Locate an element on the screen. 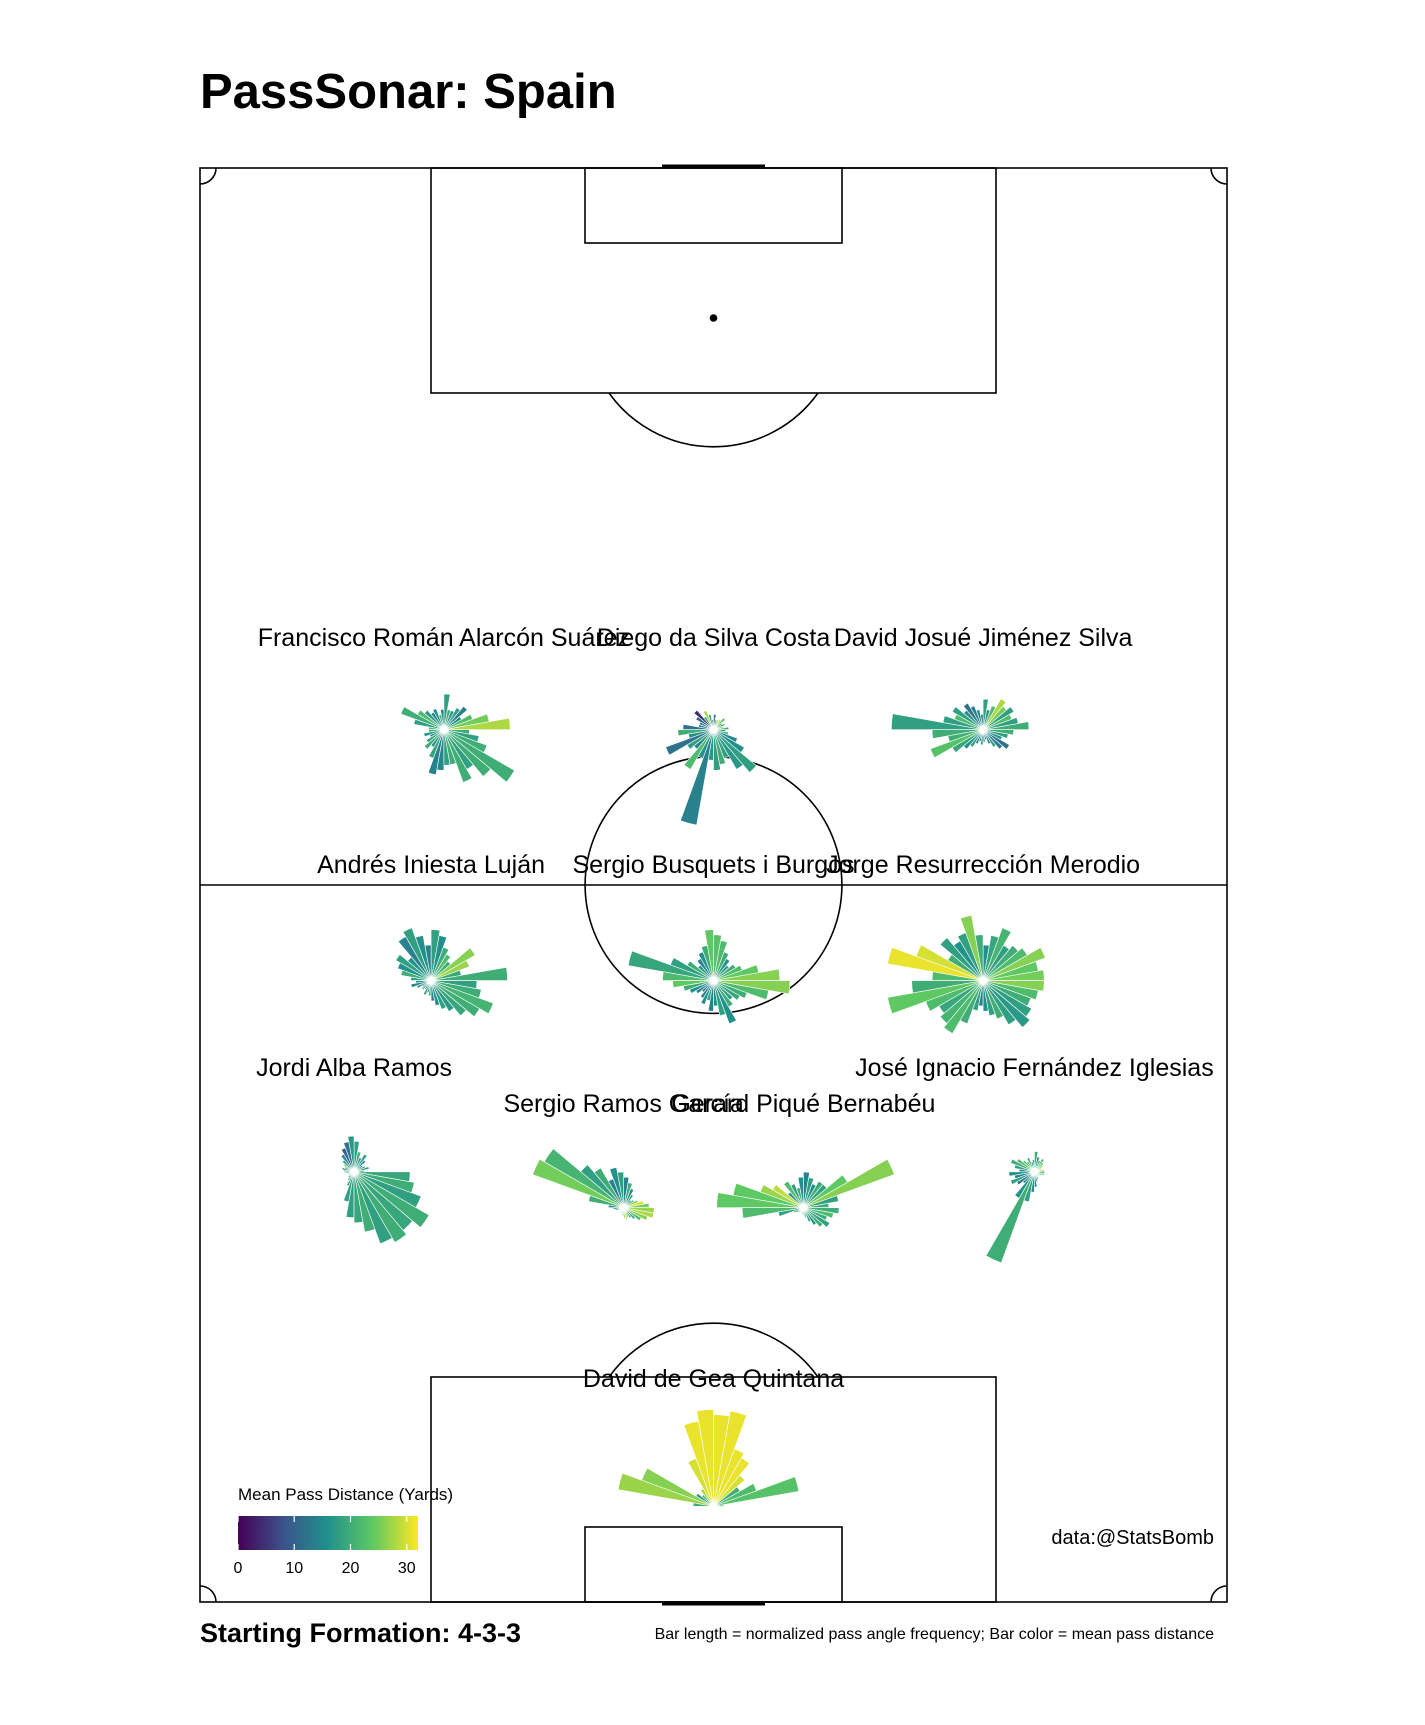 This screenshot has width=1425, height=1725. corner-arc-top-right is located at coordinates (1219, 176).